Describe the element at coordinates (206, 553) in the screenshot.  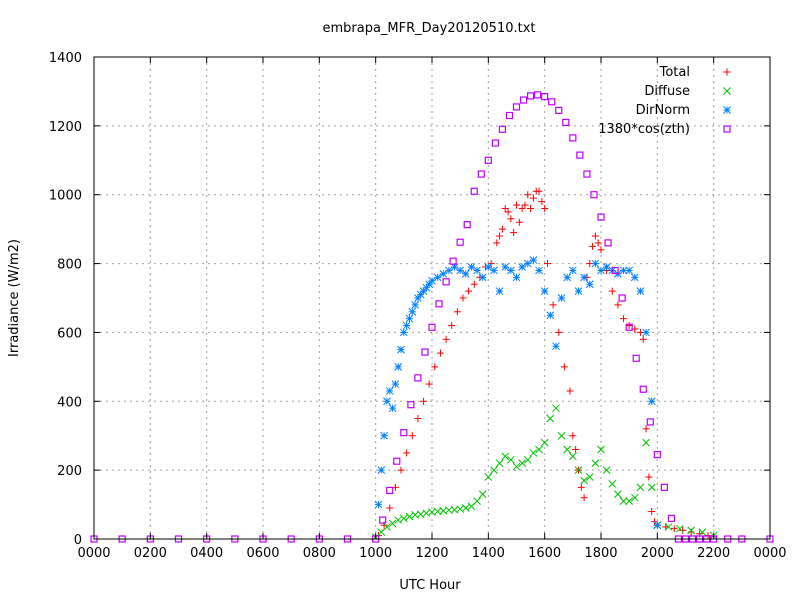
I see `x-tick-label: 0400` at that location.